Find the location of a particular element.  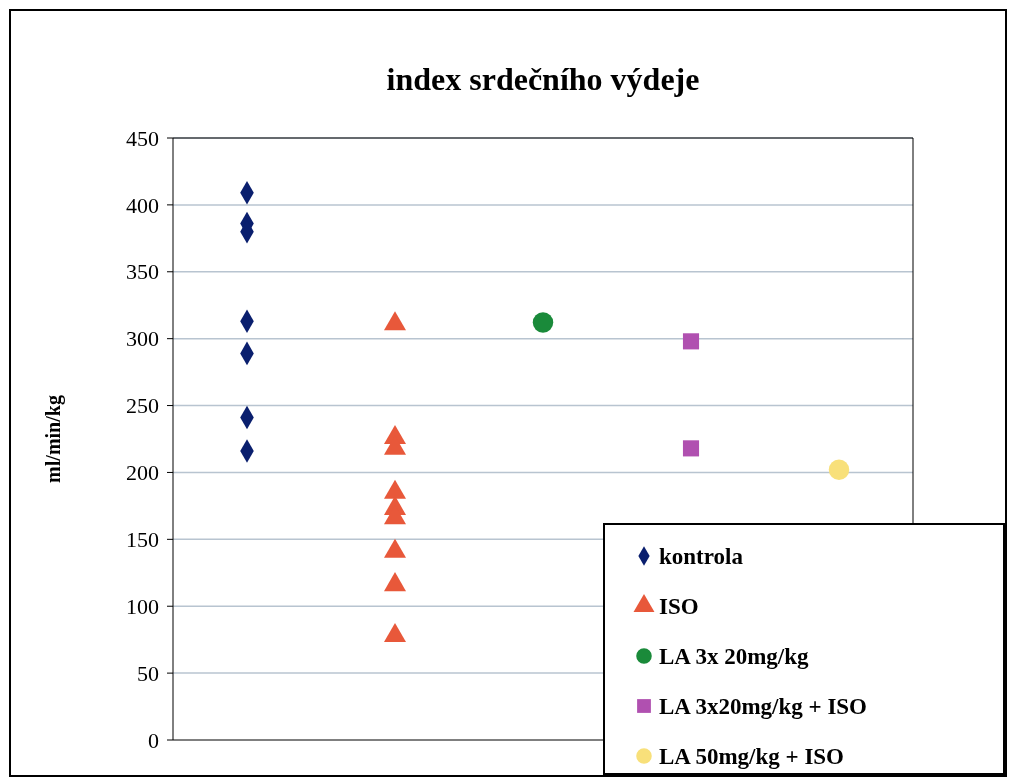

y-tick-label: 0 is located at coordinates (153, 740).